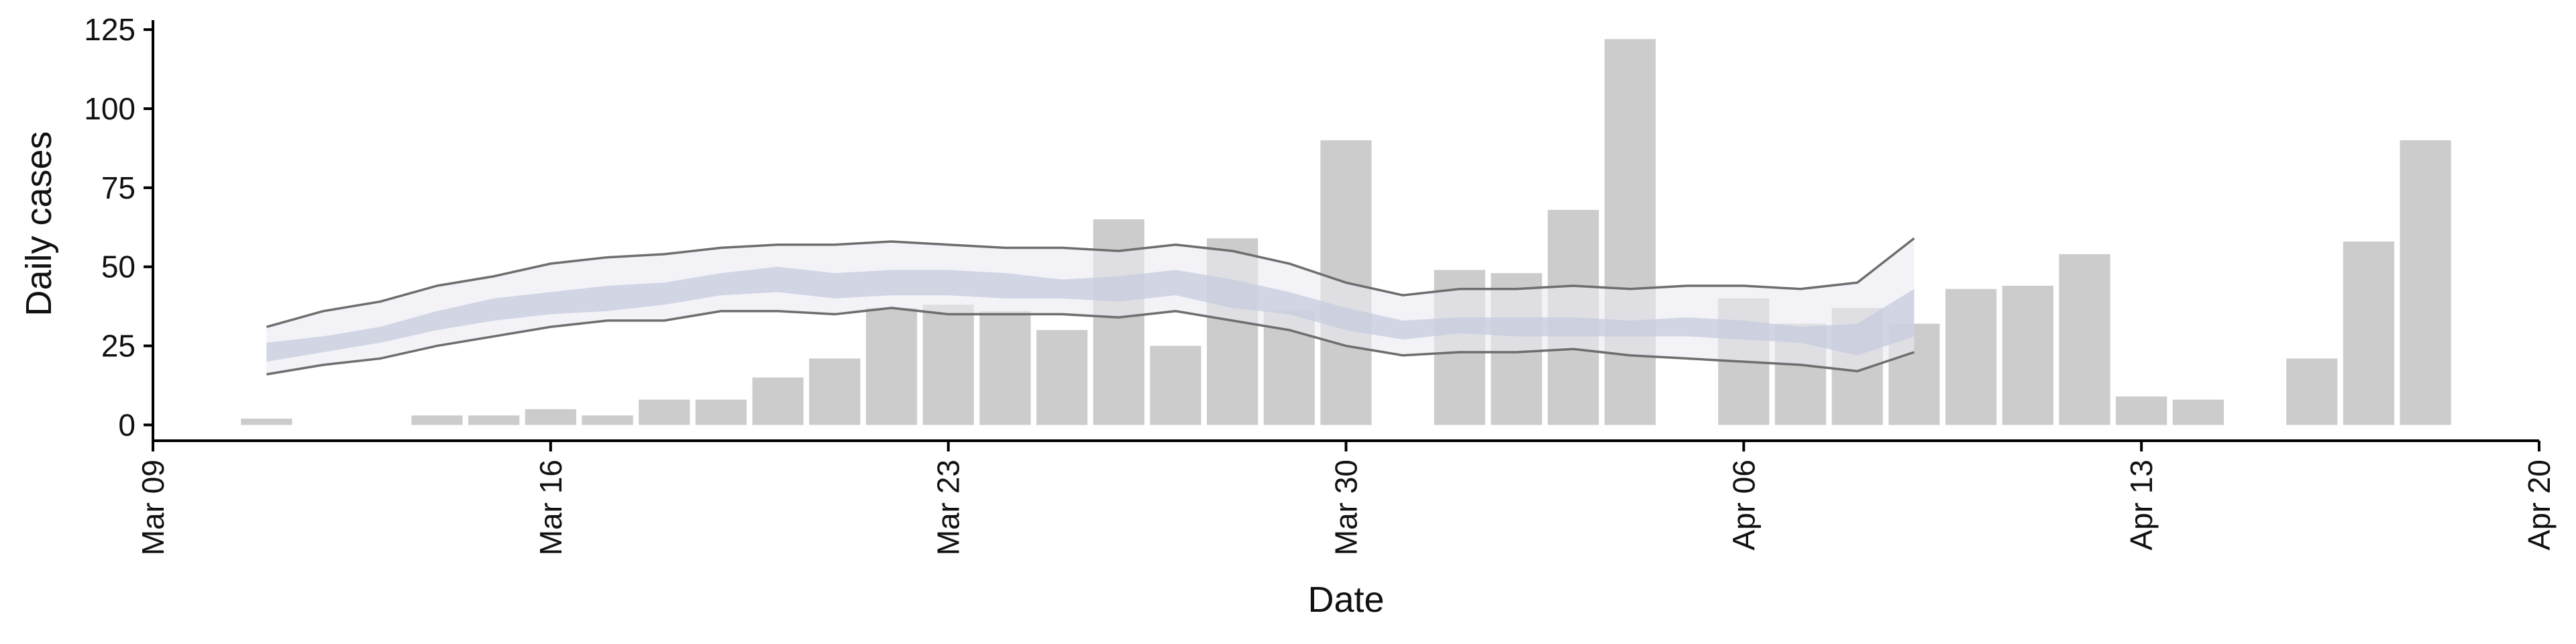 Image resolution: width=2576 pixels, height=644 pixels. I want to click on x-tick-label: Mar 30, so click(1346, 507).